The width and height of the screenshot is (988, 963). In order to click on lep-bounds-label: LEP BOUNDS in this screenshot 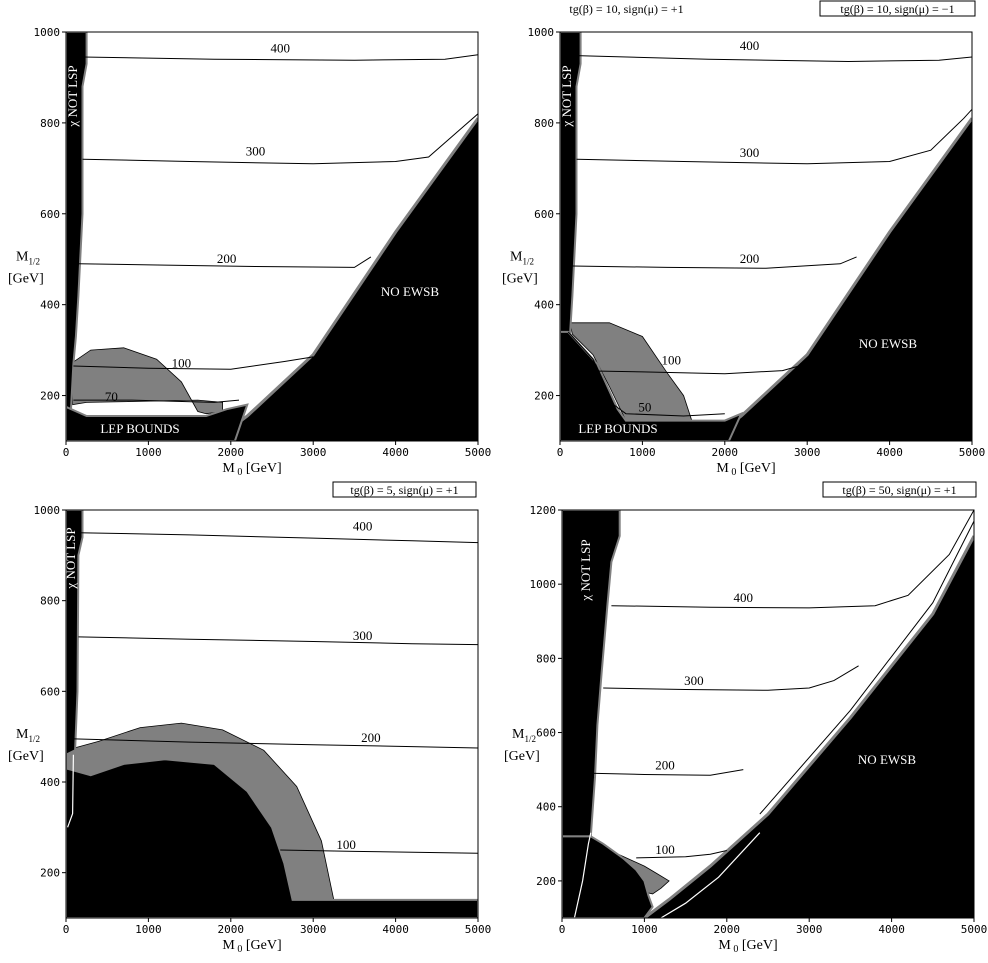, I will do `click(617, 428)`.